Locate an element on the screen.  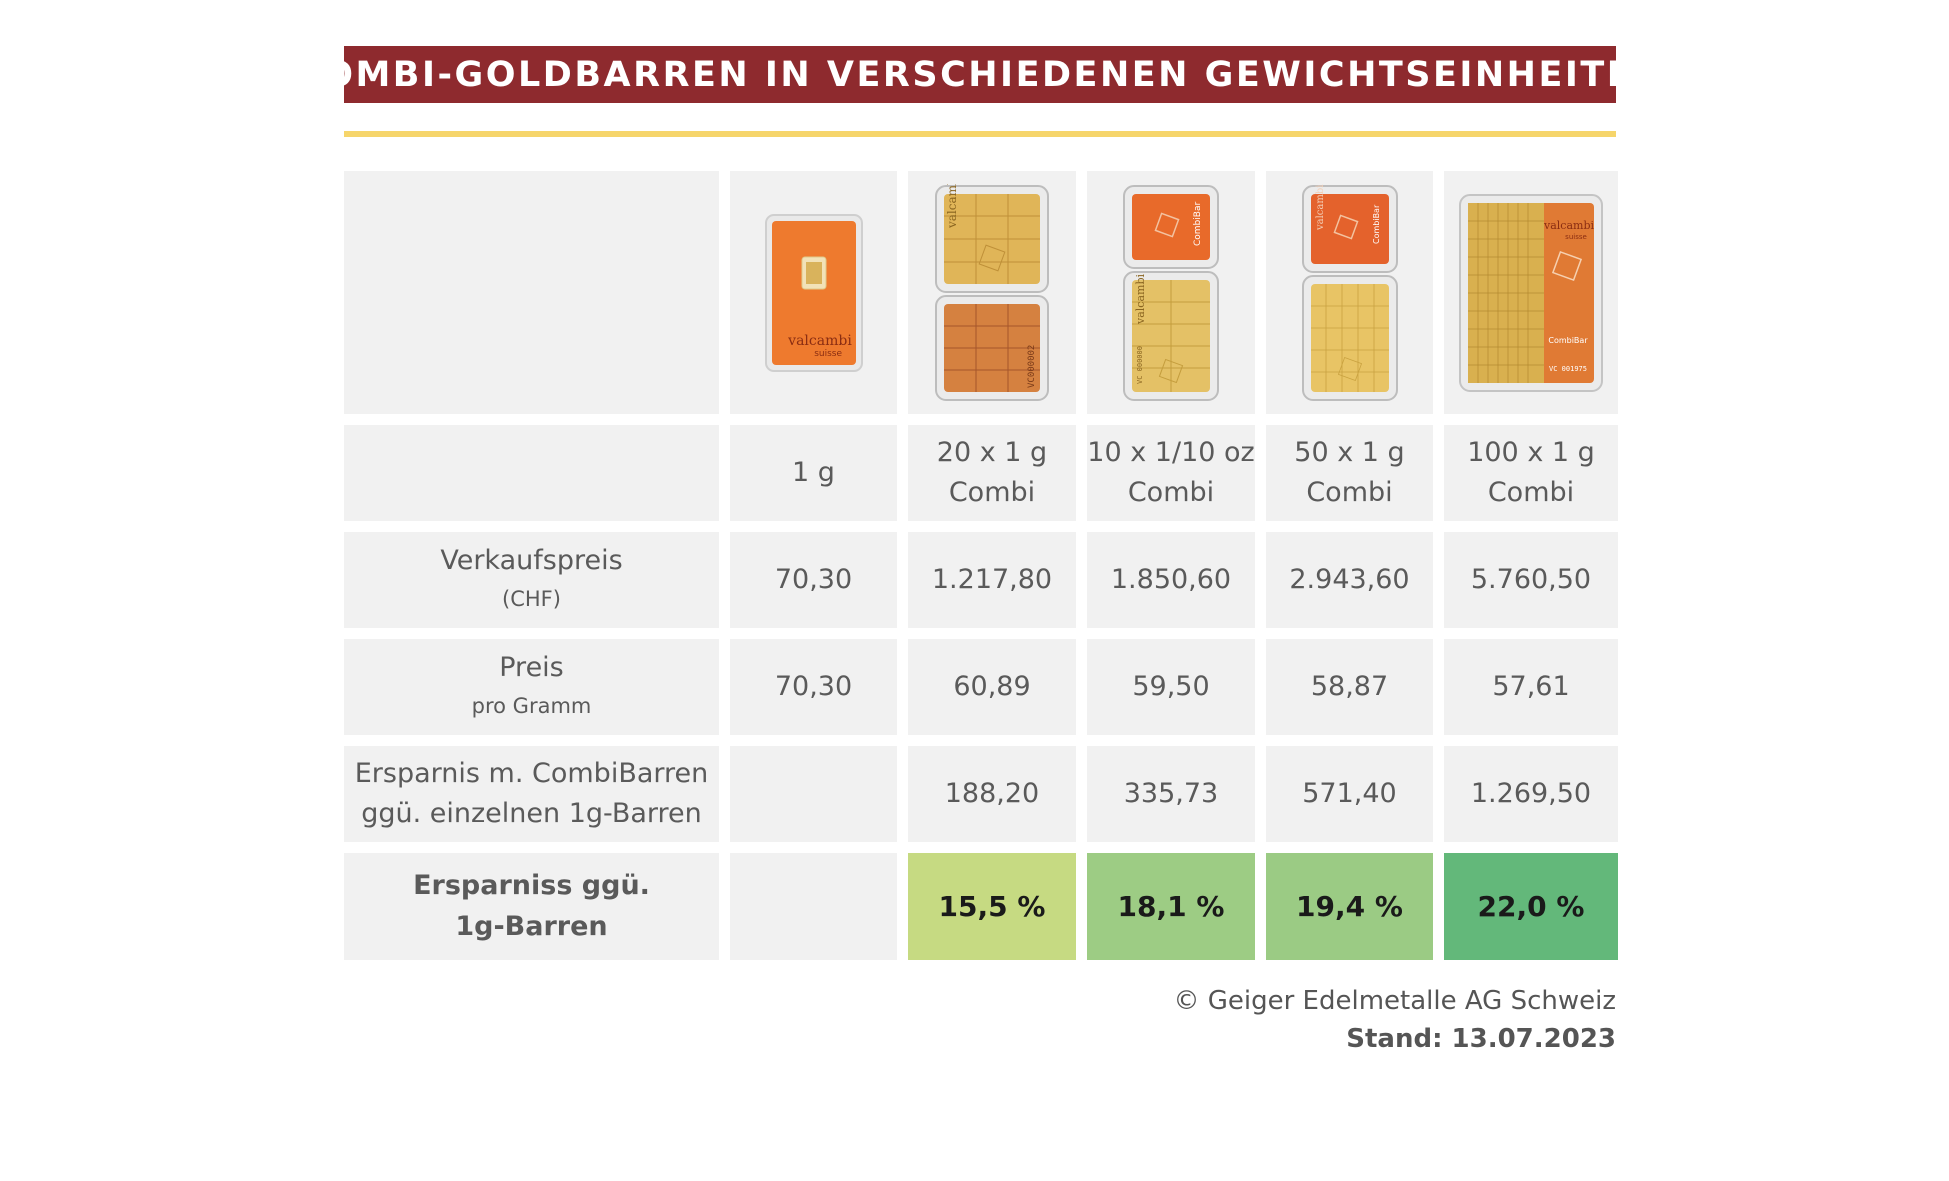
column-header-1g: 1 g is located at coordinates (813, 473).